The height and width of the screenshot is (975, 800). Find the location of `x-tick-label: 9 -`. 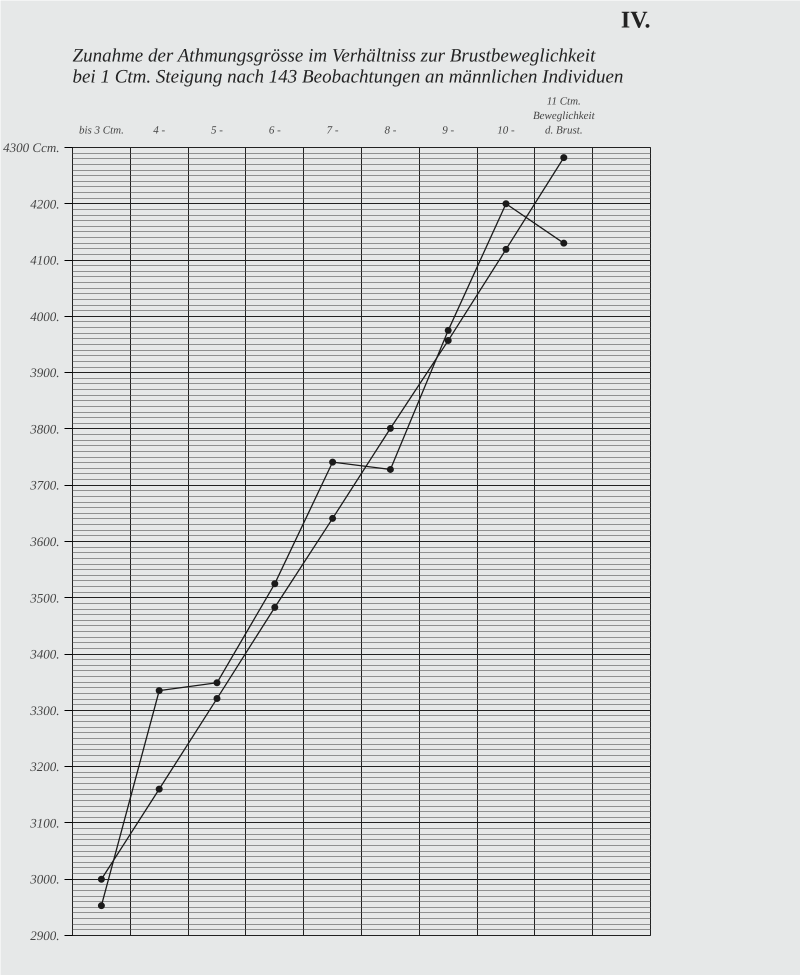

x-tick-label: 9 - is located at coordinates (448, 130).